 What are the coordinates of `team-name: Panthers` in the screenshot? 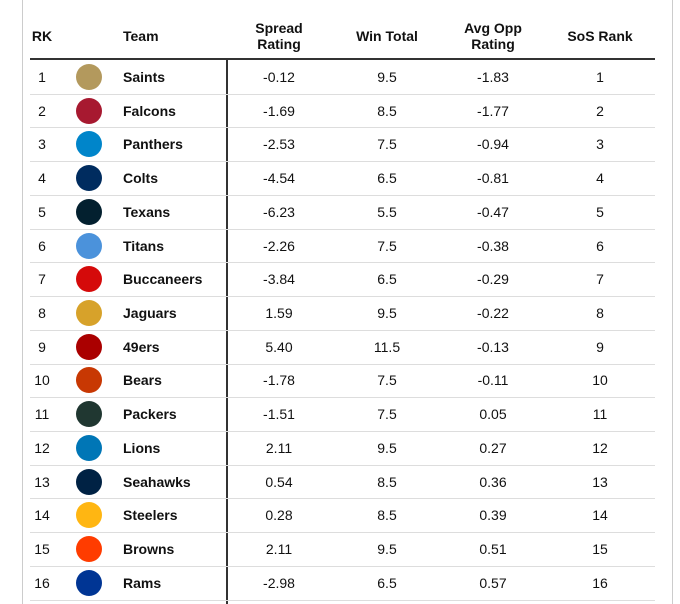 It's located at (153, 144).